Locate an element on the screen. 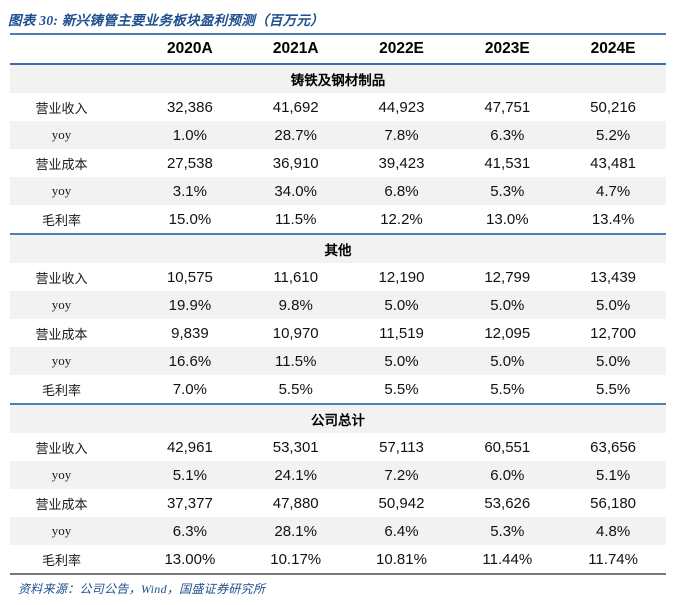 The width and height of the screenshot is (675, 605). figure-title: 图表 30: 新兴铸管主要业务板块盈利预测（百万元） is located at coordinates (166, 20).